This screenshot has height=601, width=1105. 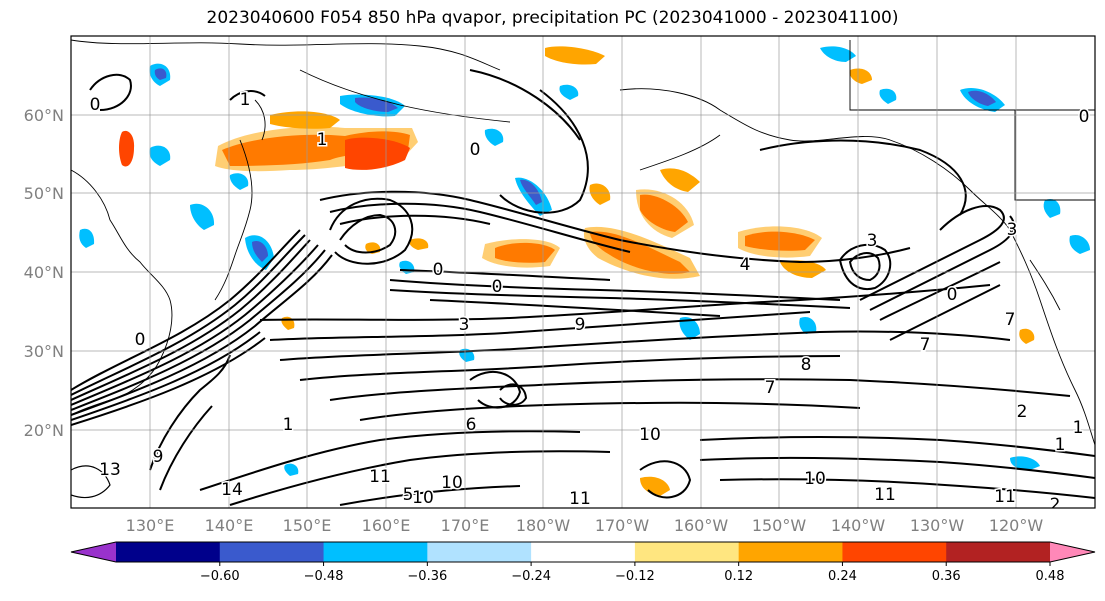 I want to click on colorbar-tick-label: 0.36, so click(x=946, y=576).